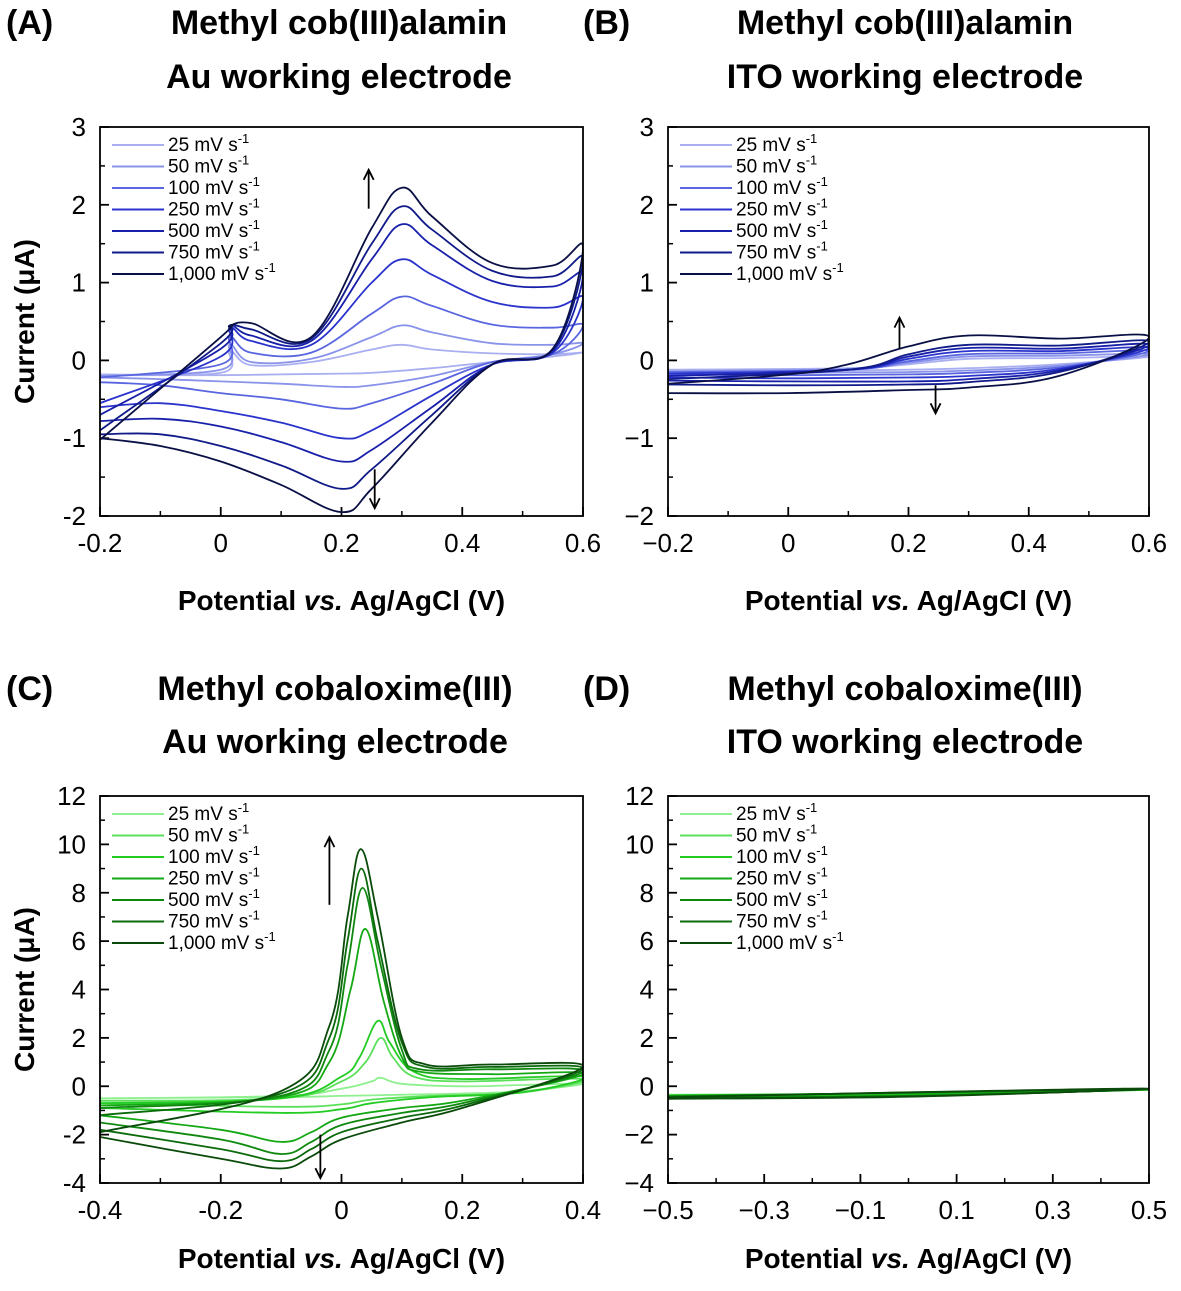 This screenshot has height=1291, width=1181. What do you see at coordinates (764, 1210) in the screenshot?
I see `x-tick-label: −0.3` at bounding box center [764, 1210].